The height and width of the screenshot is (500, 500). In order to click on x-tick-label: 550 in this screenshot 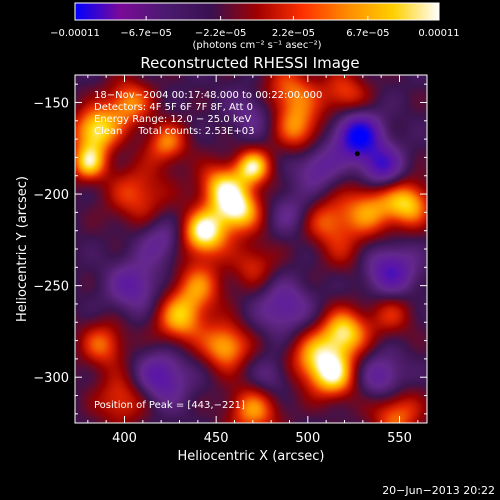, I will do `click(399, 438)`.